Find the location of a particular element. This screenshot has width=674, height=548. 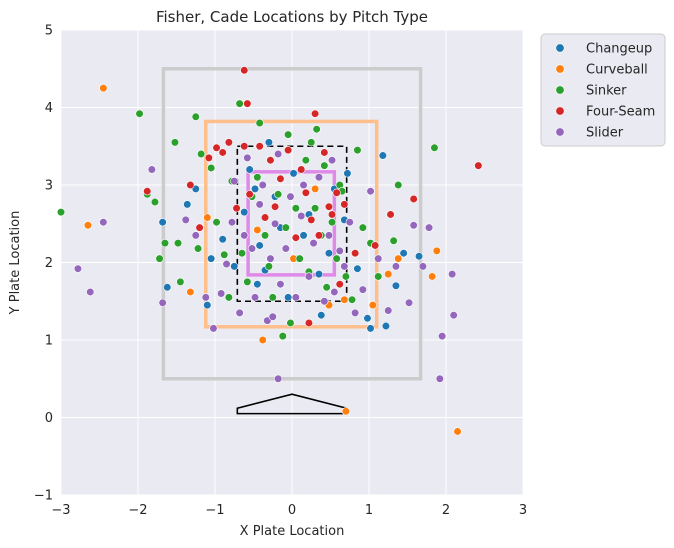

x-tick-label: 2 is located at coordinates (446, 510).